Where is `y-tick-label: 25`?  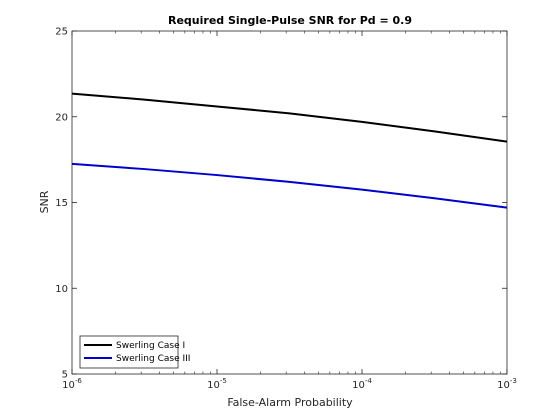 y-tick-label: 25 is located at coordinates (61, 32).